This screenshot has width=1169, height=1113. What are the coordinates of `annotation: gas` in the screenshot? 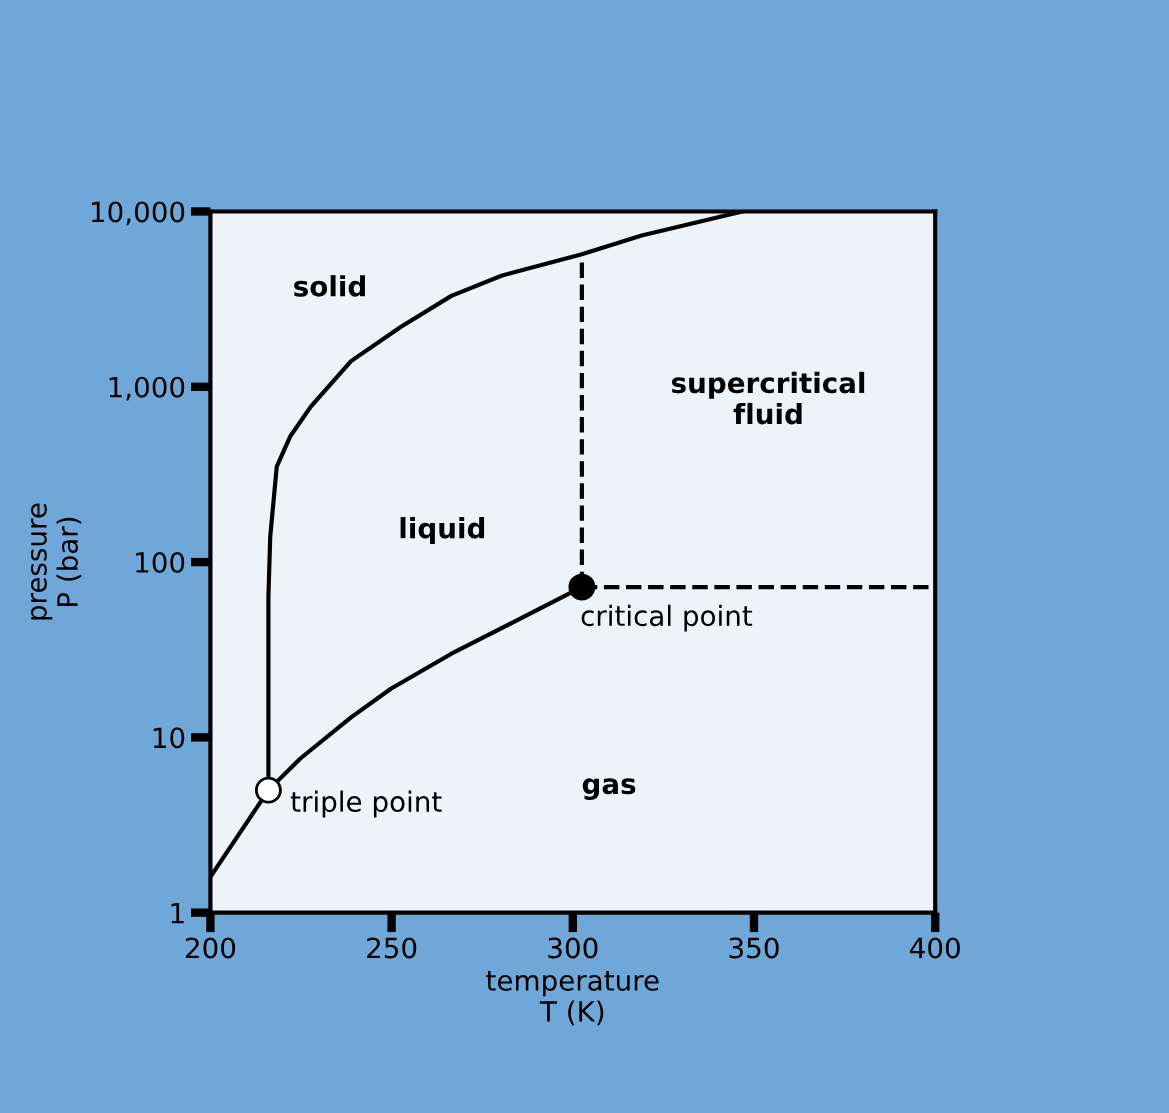 It's located at (609, 789).